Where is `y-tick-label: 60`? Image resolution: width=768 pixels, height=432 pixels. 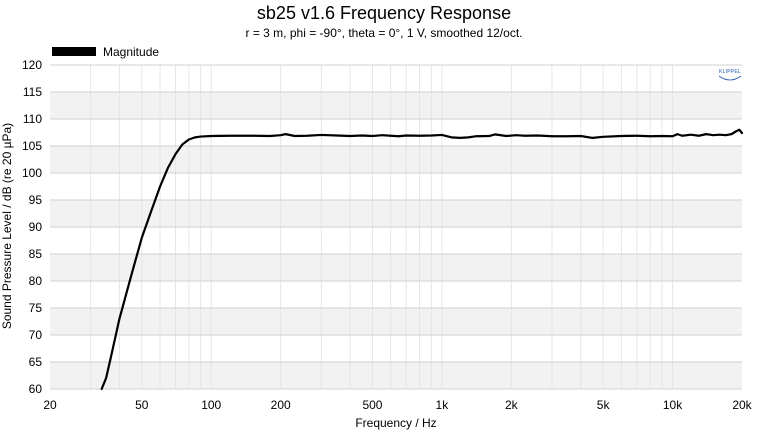 y-tick-label: 60 is located at coordinates (36, 389).